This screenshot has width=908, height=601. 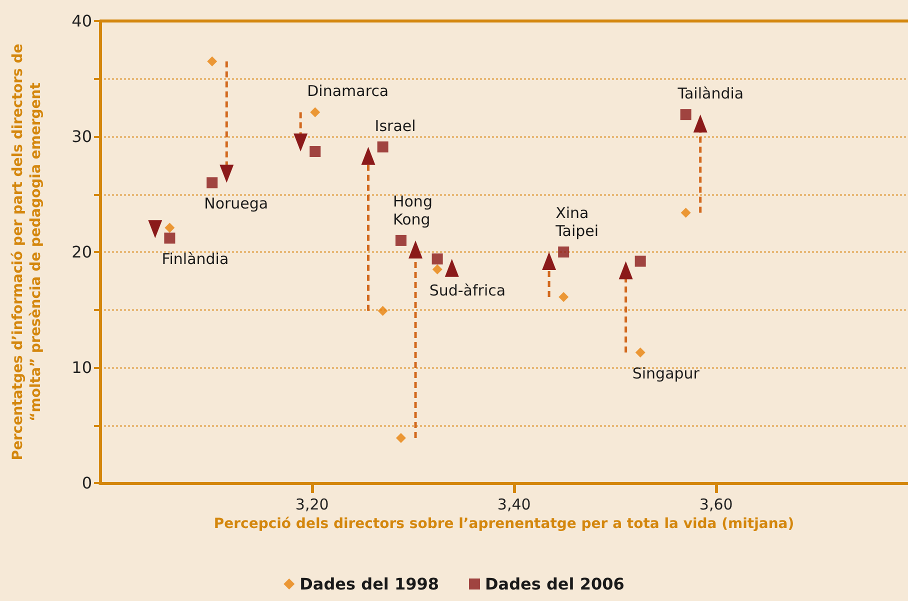 I want to click on y-axis-title: Percentatges d’informació per part dels directors de “molta” presència de pedagogia emergent, so click(x=27, y=252).